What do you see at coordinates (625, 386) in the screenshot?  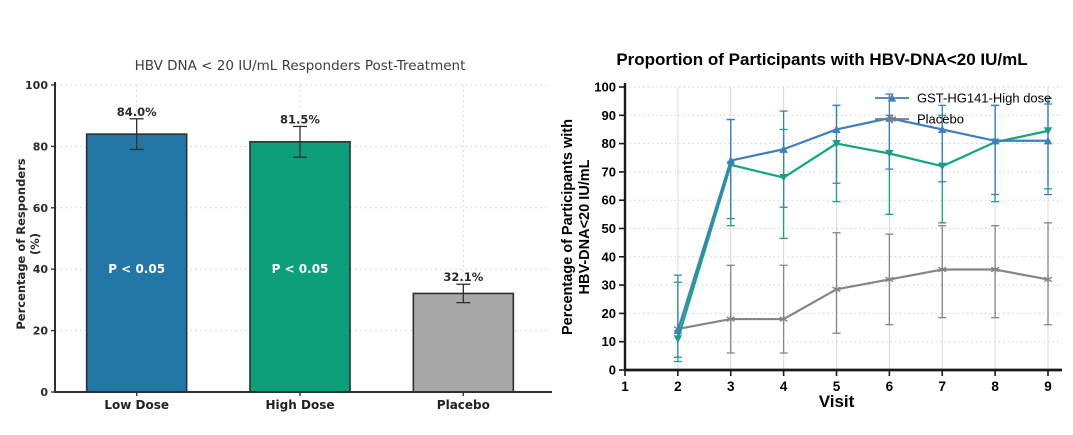 I see `line-x-tick-label: 1` at bounding box center [625, 386].